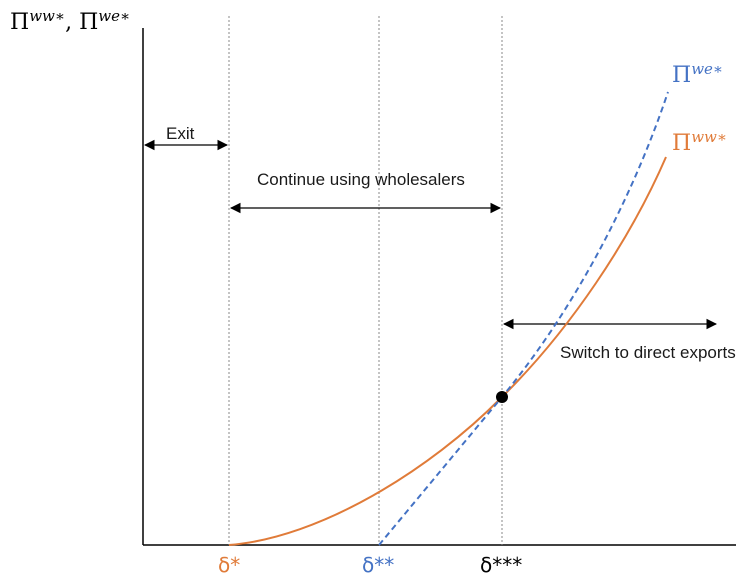 The width and height of the screenshot is (754, 585). Describe the element at coordinates (70, 21) in the screenshot. I see `axis-title: Πww∗, Πwe∗` at that location.